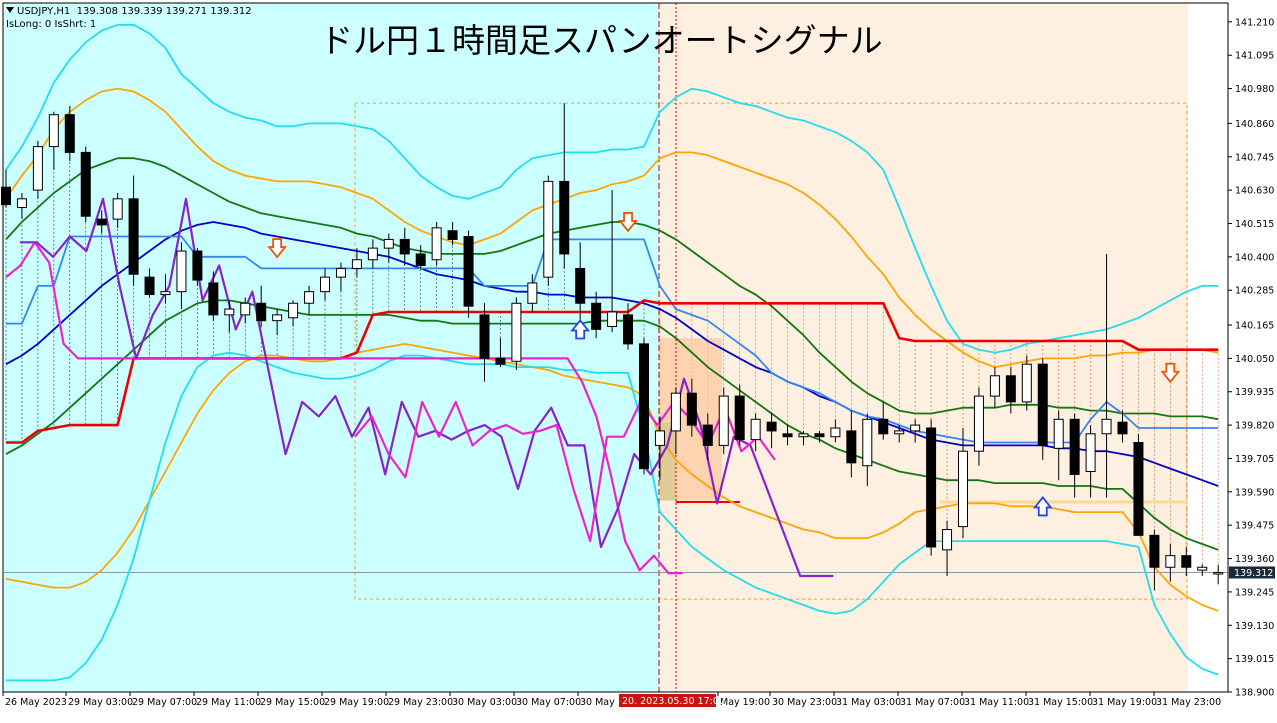 The height and width of the screenshot is (723, 1277). Describe the element at coordinates (745, 702) in the screenshot. I see `time-tick-label: May 19:00` at that location.